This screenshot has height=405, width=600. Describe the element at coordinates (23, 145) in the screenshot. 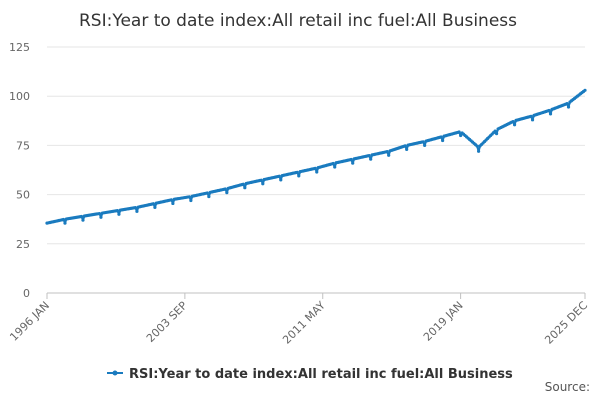

I see `y-tick-label: 75` at that location.